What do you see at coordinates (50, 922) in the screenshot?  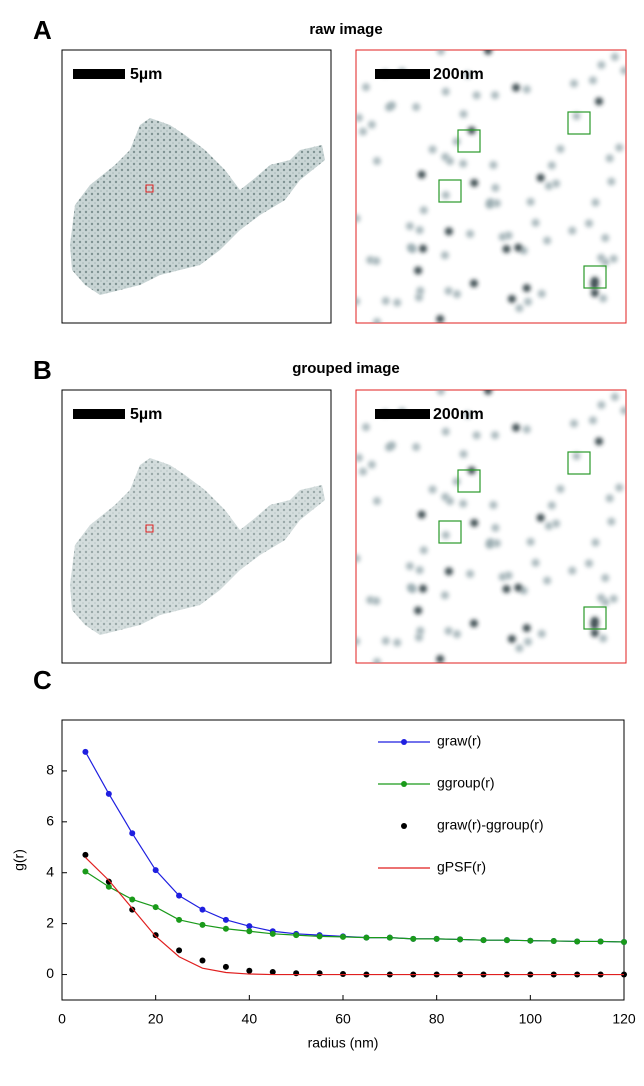 I see `y-tick-label: 2` at bounding box center [50, 922].